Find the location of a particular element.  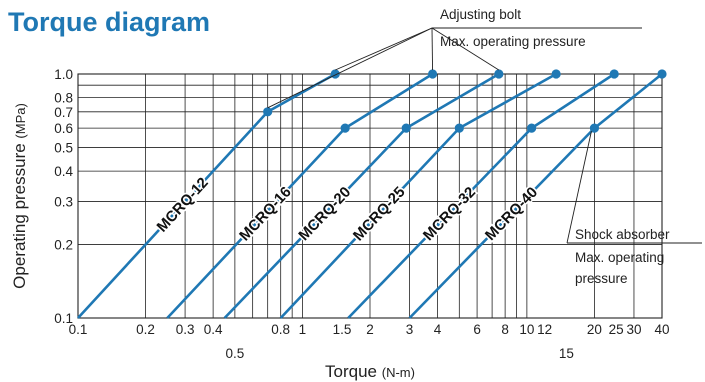

y-tick-label-0-7: 0.7 is located at coordinates (63, 112).